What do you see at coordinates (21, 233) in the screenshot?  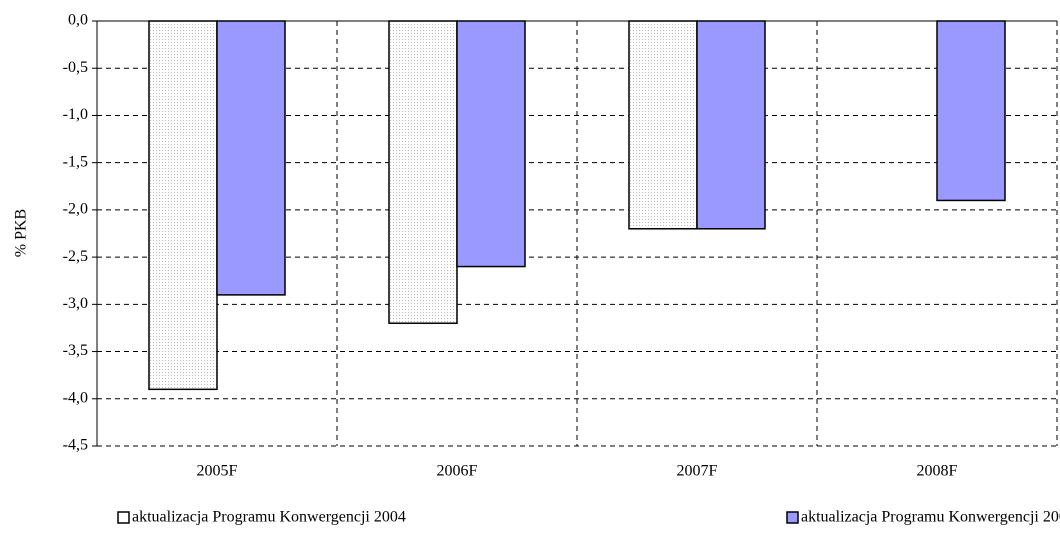 I see `y-axis-label: % PKB` at bounding box center [21, 233].